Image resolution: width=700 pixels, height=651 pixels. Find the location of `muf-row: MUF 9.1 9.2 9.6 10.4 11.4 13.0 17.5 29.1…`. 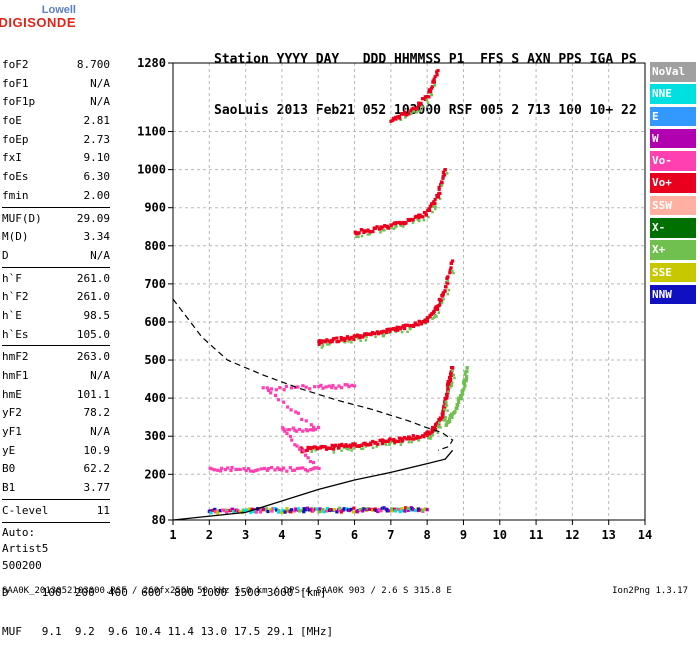

muf-row: MUF 9.1 9.2 9.6 10.4 11.4 13.0 17.5 29.1… is located at coordinates (168, 631).